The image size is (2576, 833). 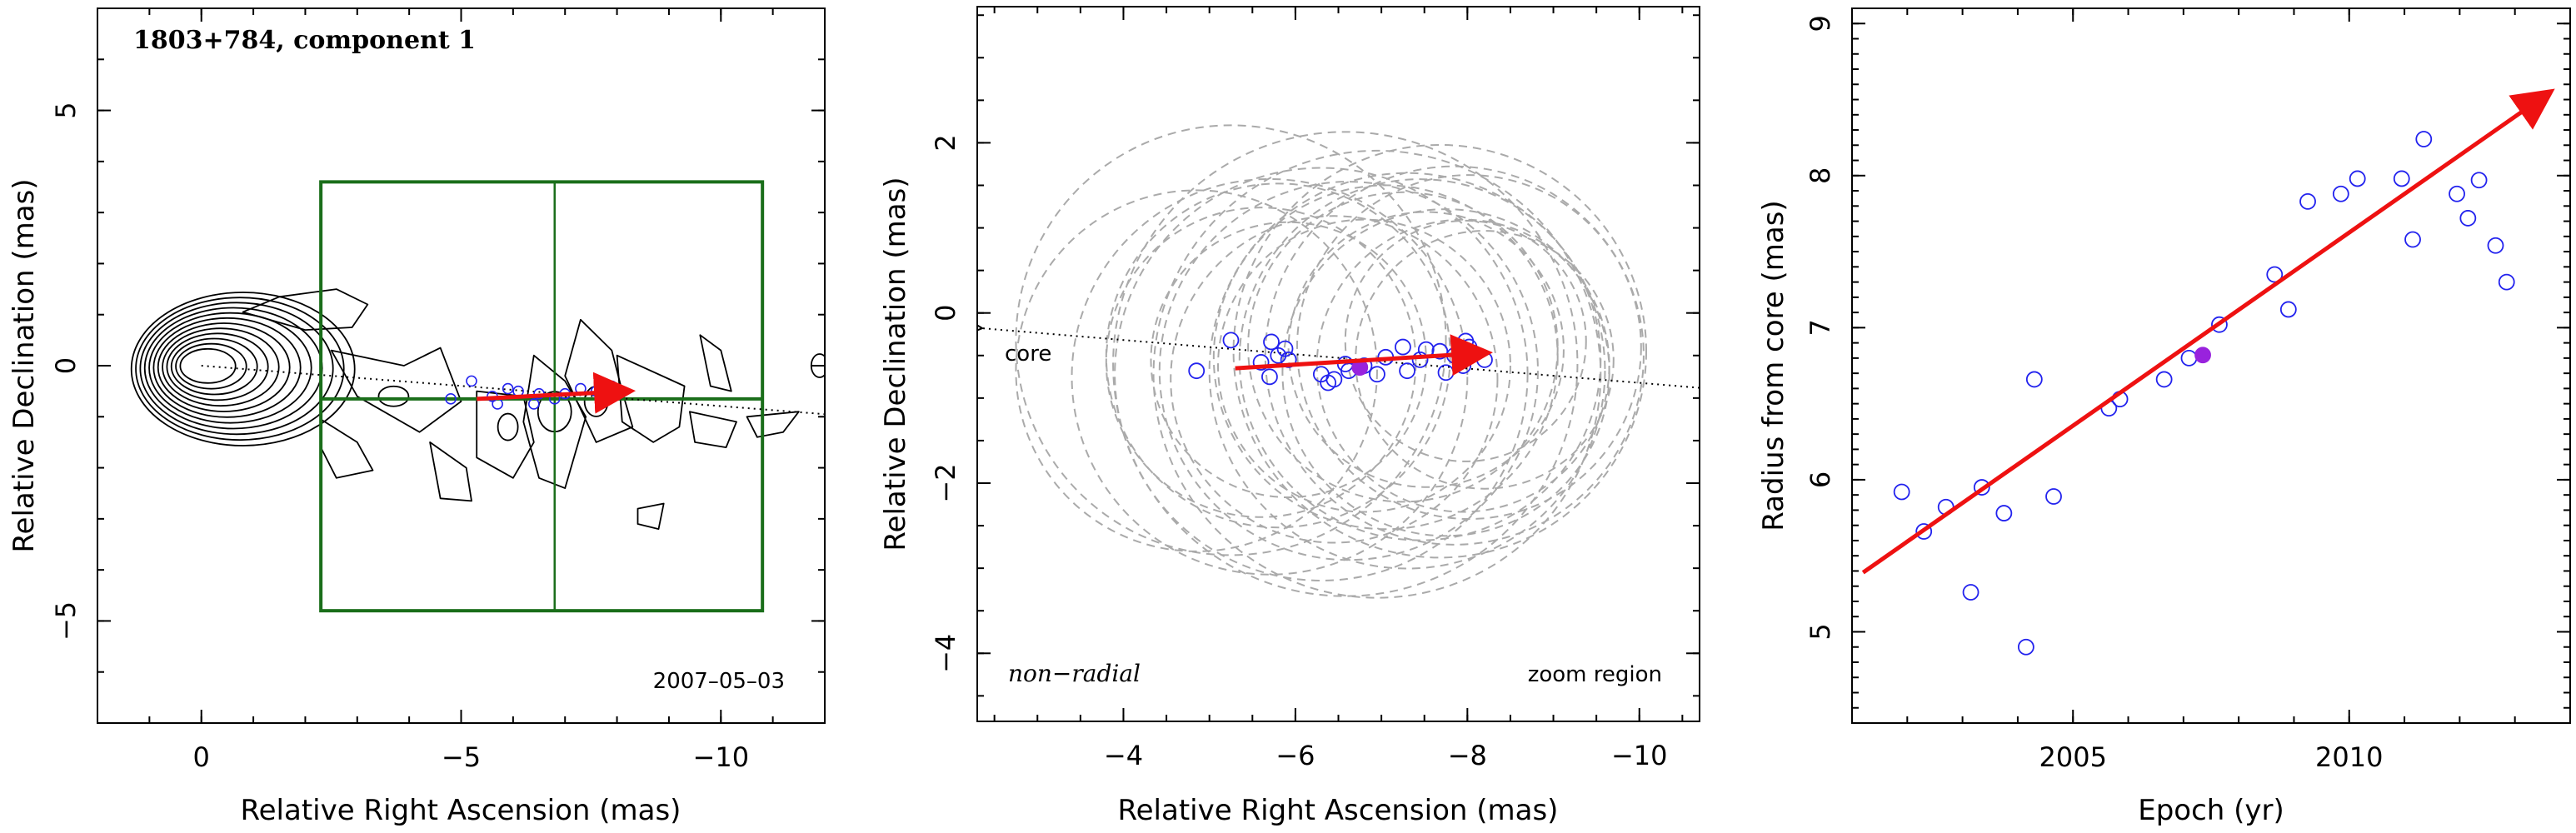 What do you see at coordinates (24, 365) in the screenshot?
I see `panel-1-ylabel: Relative Declination (mas)` at bounding box center [24, 365].